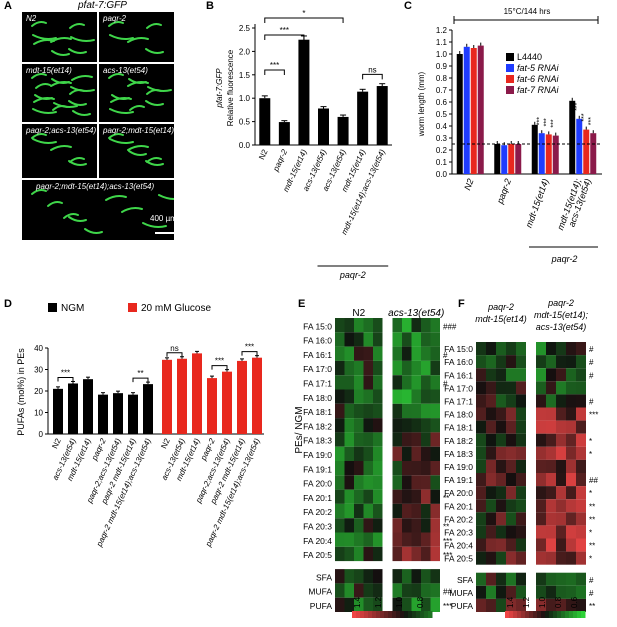 The height and width of the screenshot is (627, 617). I want to click on row-label: FA 19:1, so click(317, 469).